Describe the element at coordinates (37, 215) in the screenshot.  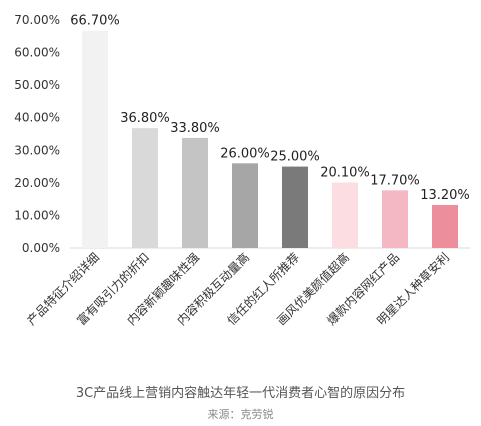
I see `y-tick-label: 10.00%` at that location.